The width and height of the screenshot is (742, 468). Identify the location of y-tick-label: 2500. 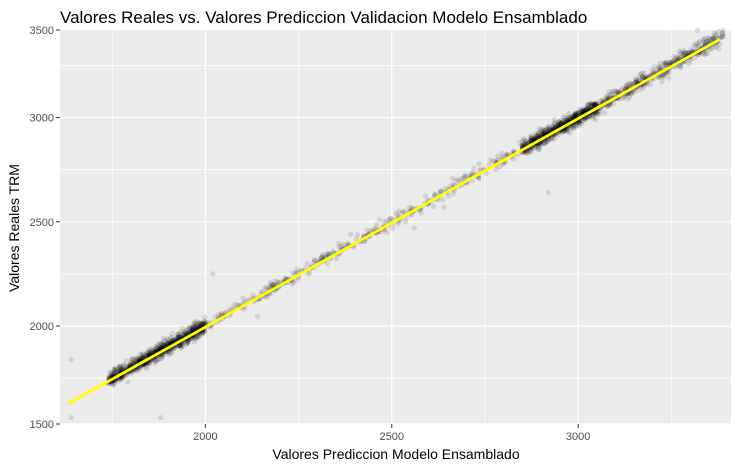
(42, 223).